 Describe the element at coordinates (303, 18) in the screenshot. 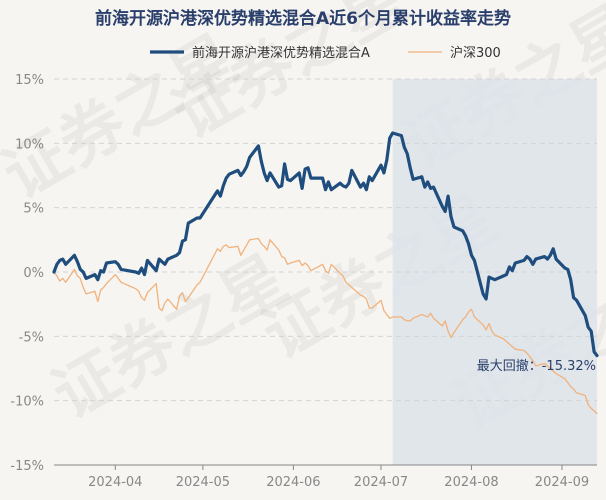

I see `chart-title: 前海开源沪港深优势精选混合A近6个月累计收益率走势` at that location.